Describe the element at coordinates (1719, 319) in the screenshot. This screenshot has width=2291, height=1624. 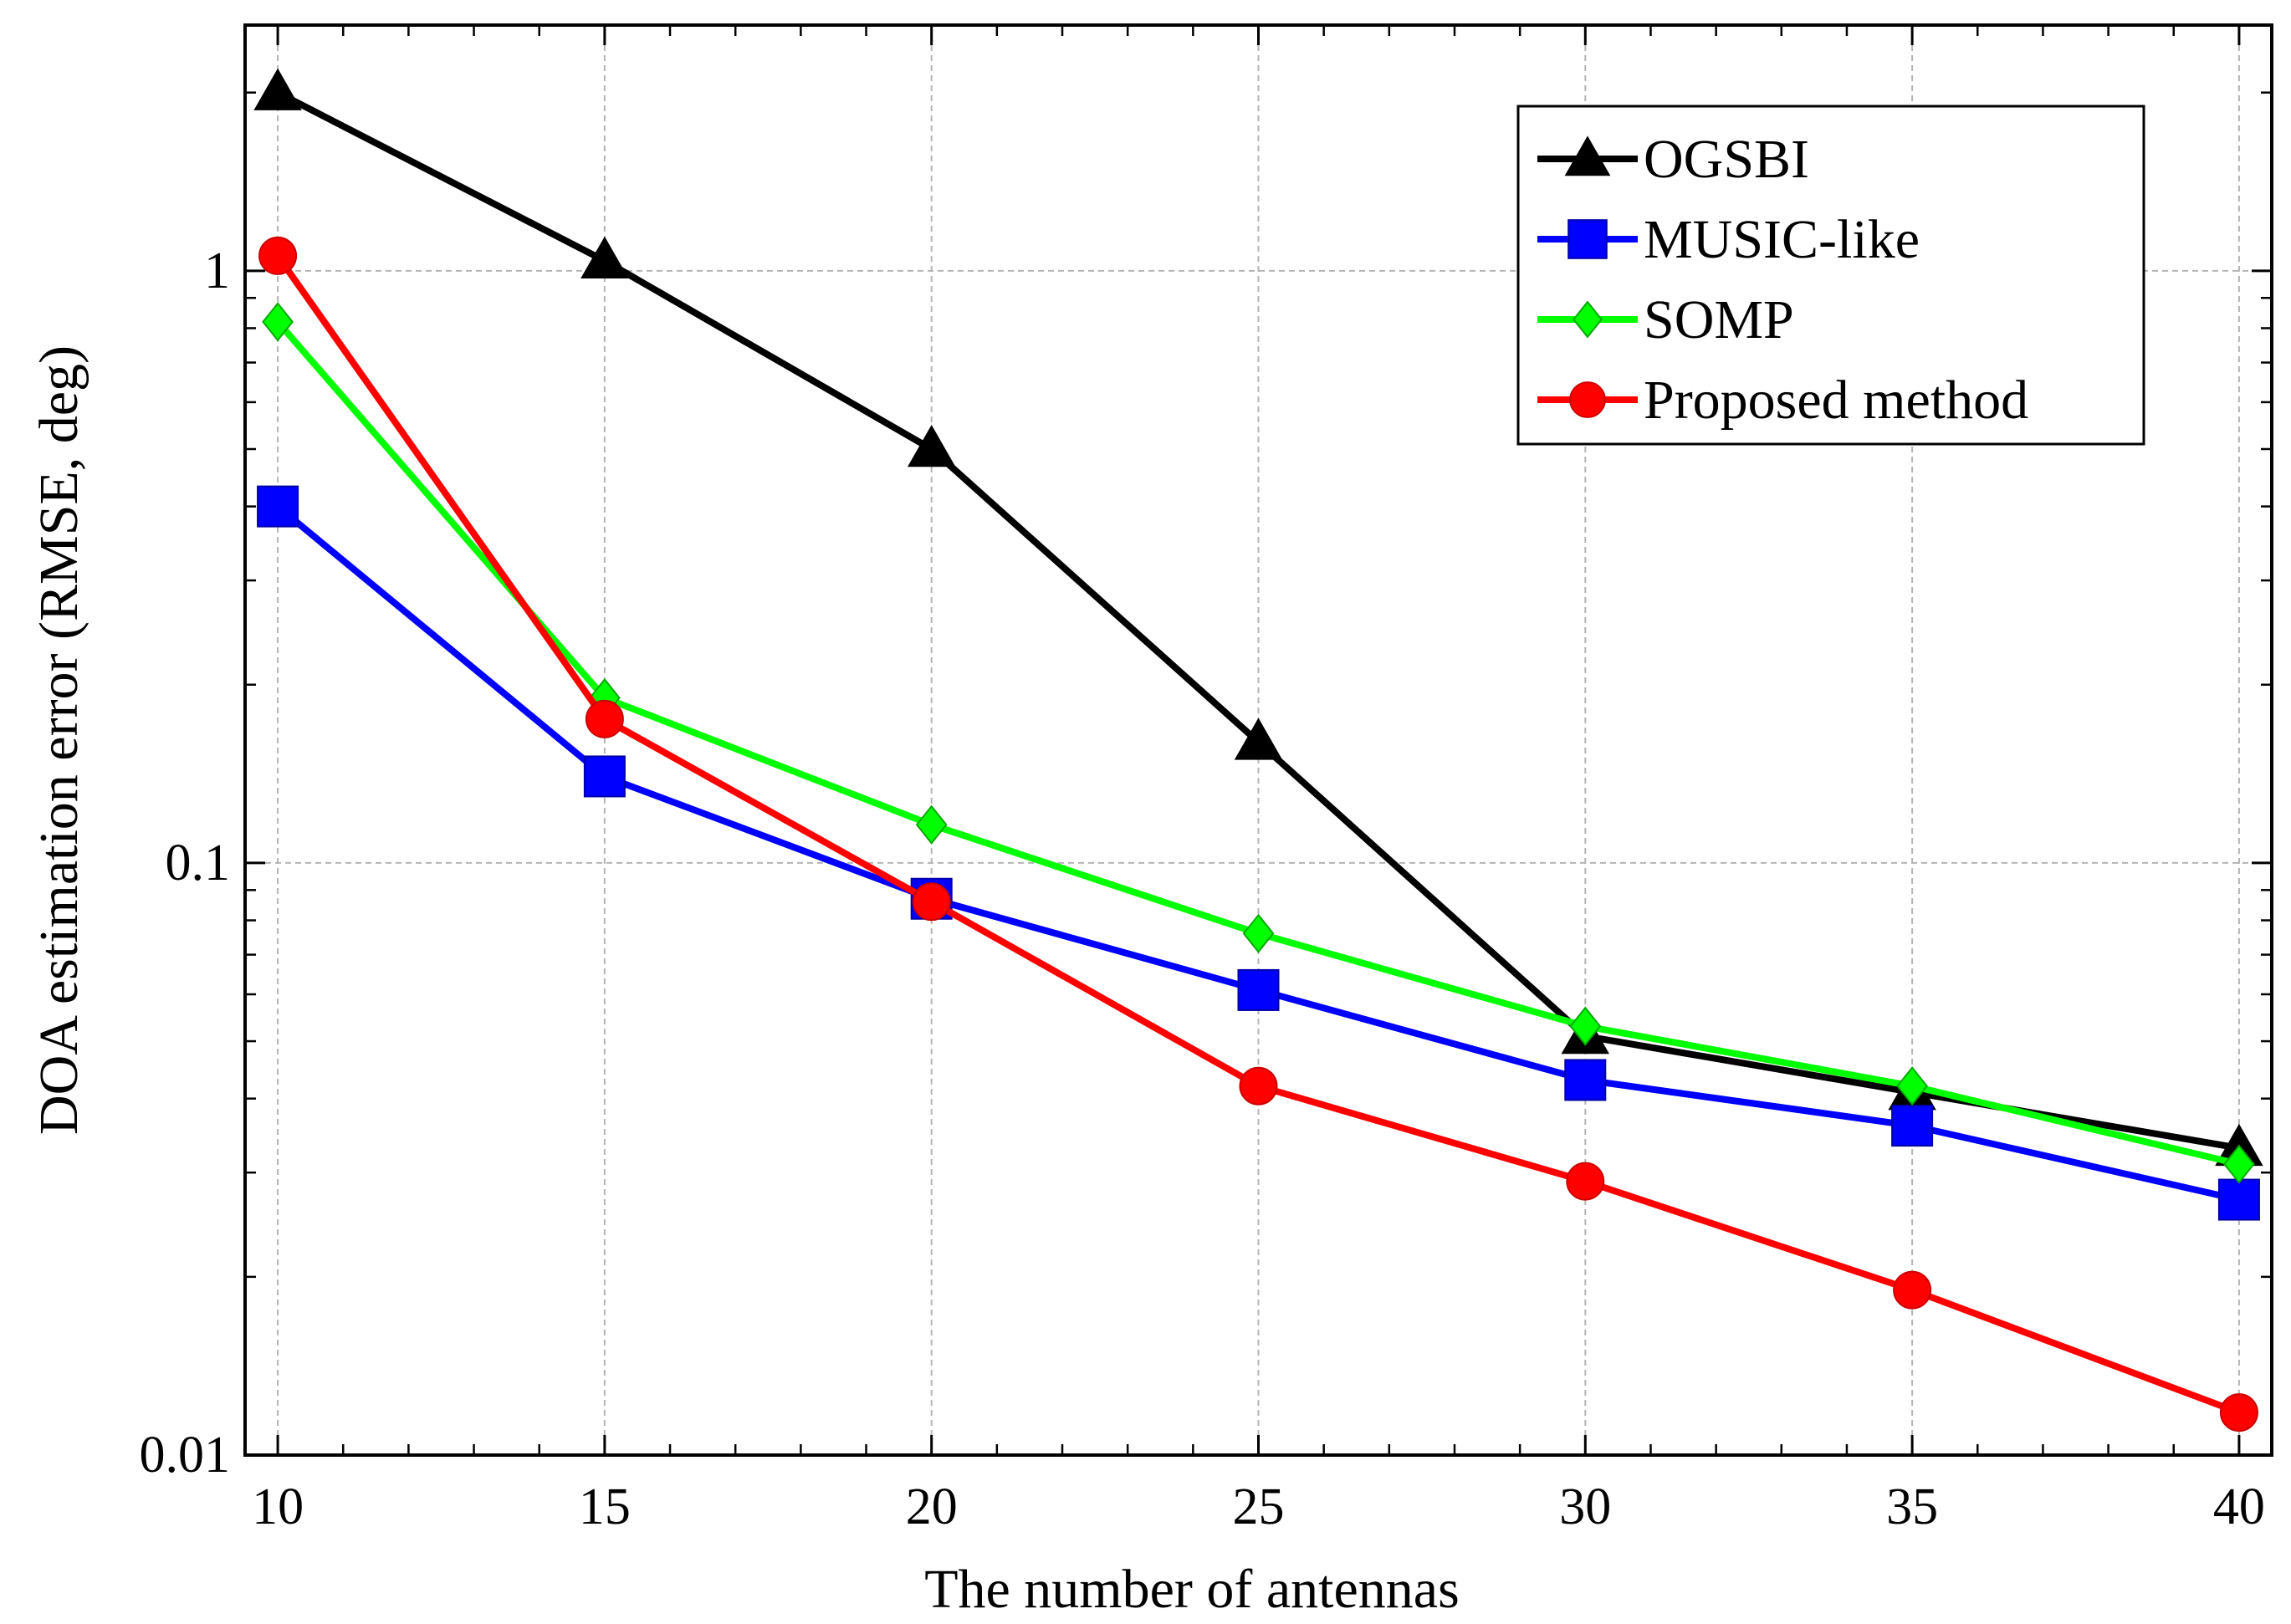
I see `legend-label: SOMP` at that location.